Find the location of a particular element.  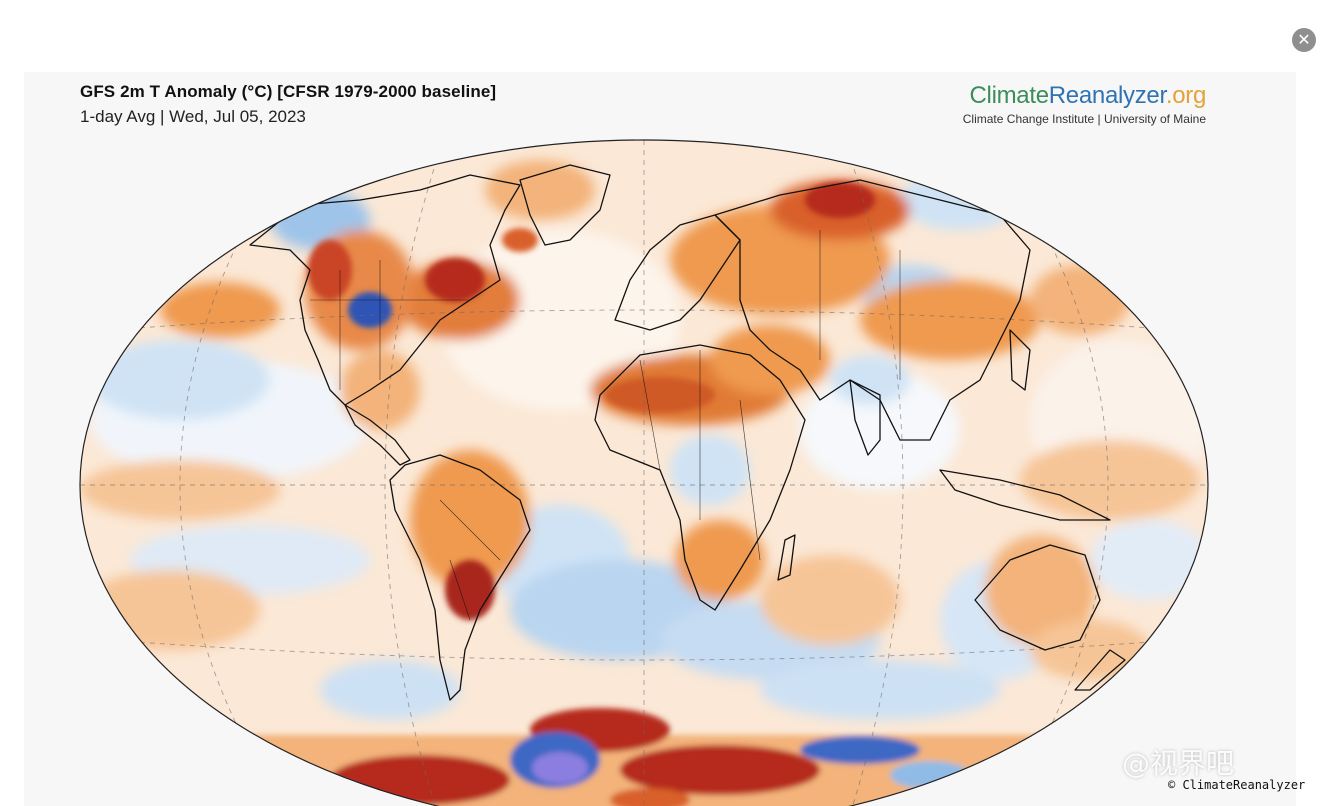

close-icon: ✕ is located at coordinates (1304, 40).